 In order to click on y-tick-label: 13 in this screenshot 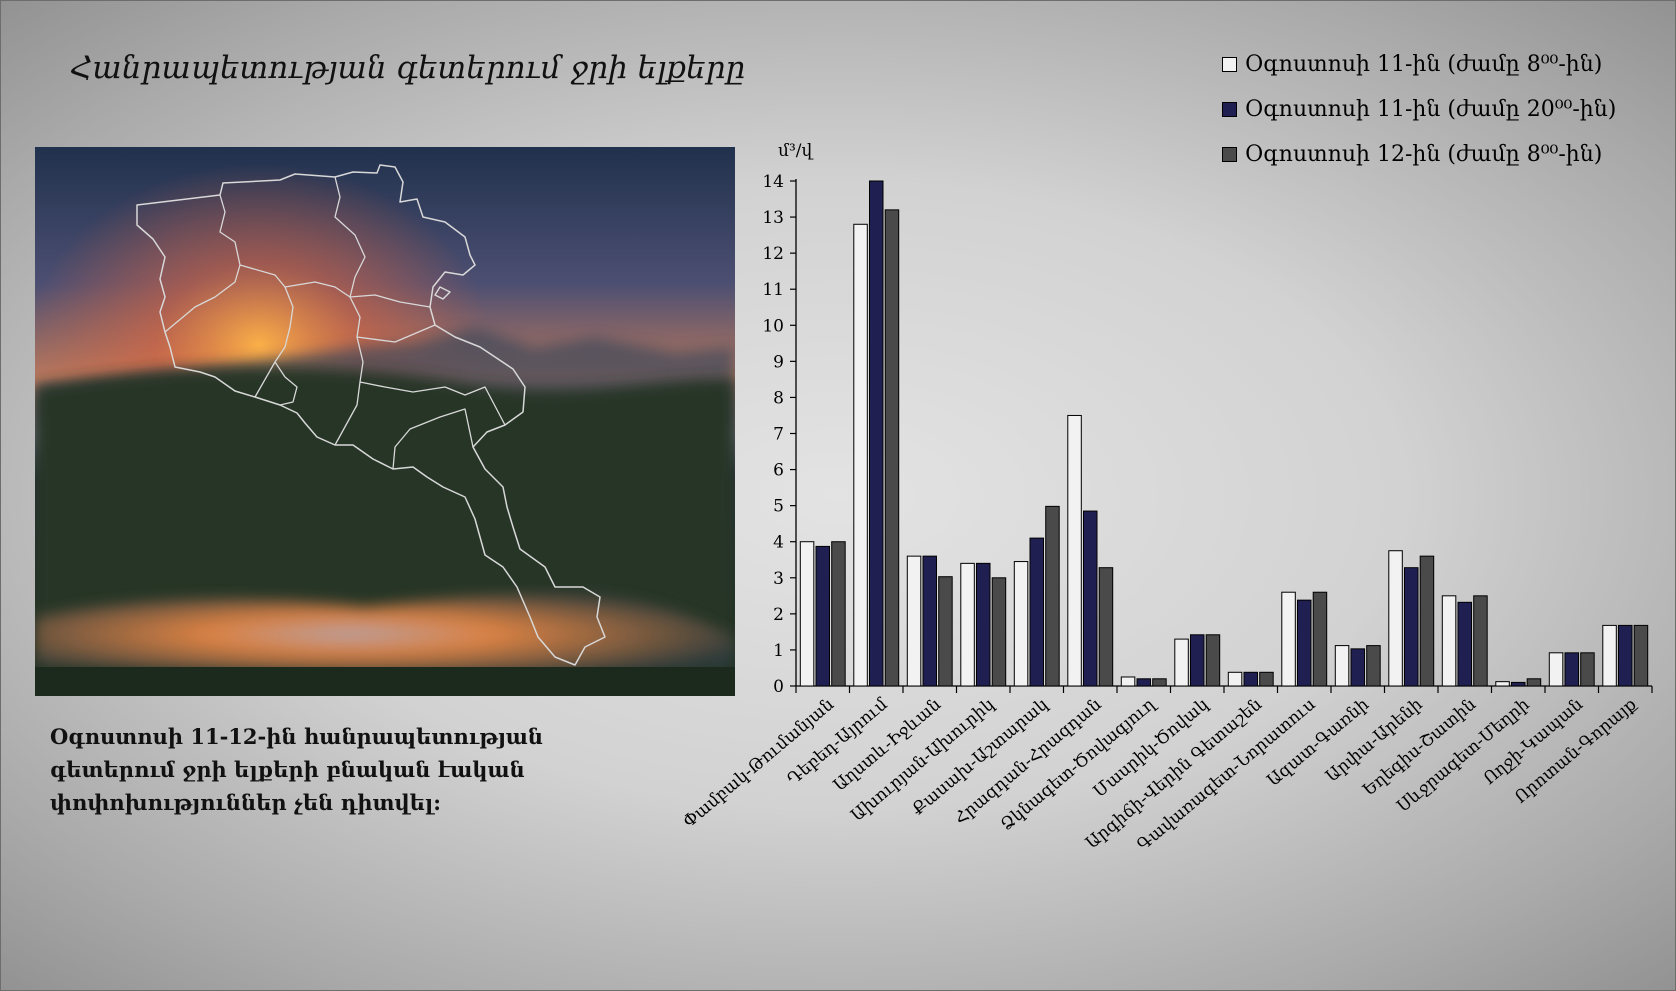, I will do `click(773, 218)`.